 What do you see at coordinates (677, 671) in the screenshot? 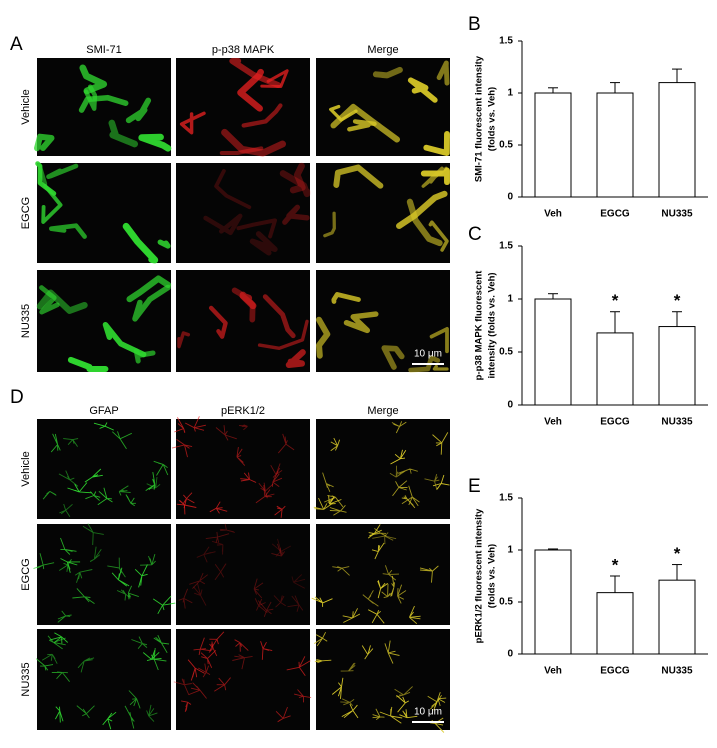
I see `x-tick-label: NU335` at bounding box center [677, 671].